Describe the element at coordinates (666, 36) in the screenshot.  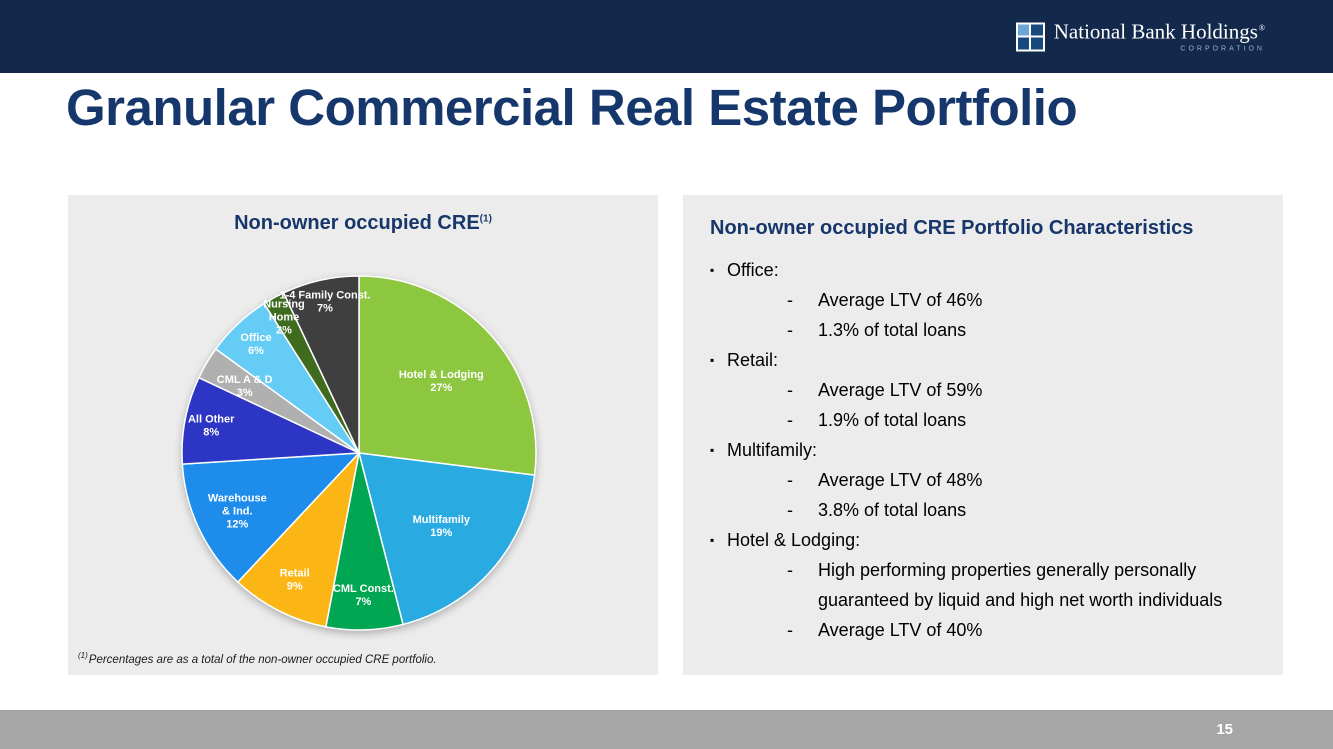
I see `header-bar: National Bank Holdings® CORPORATION` at that location.